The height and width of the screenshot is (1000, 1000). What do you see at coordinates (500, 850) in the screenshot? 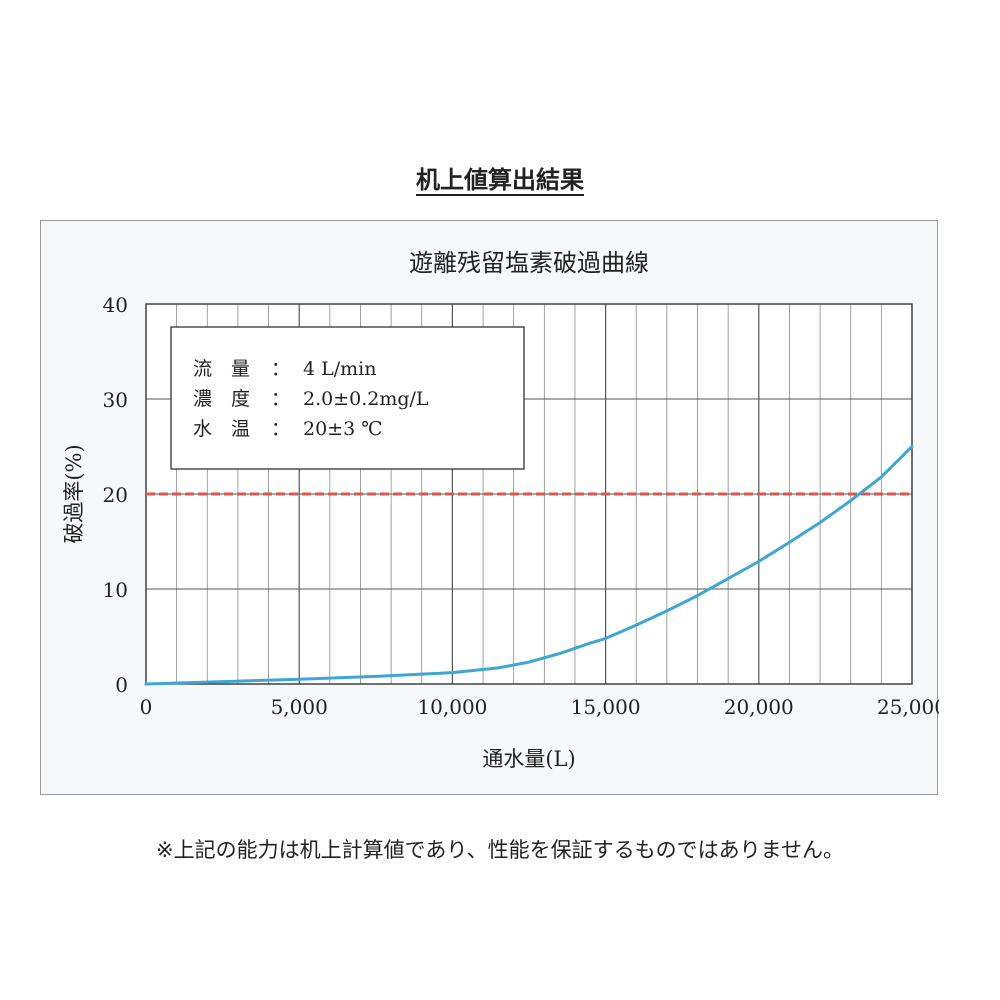
I see `footnote: ※上記の能力は机上計算値であり、性能を保証するものではありません。` at bounding box center [500, 850].